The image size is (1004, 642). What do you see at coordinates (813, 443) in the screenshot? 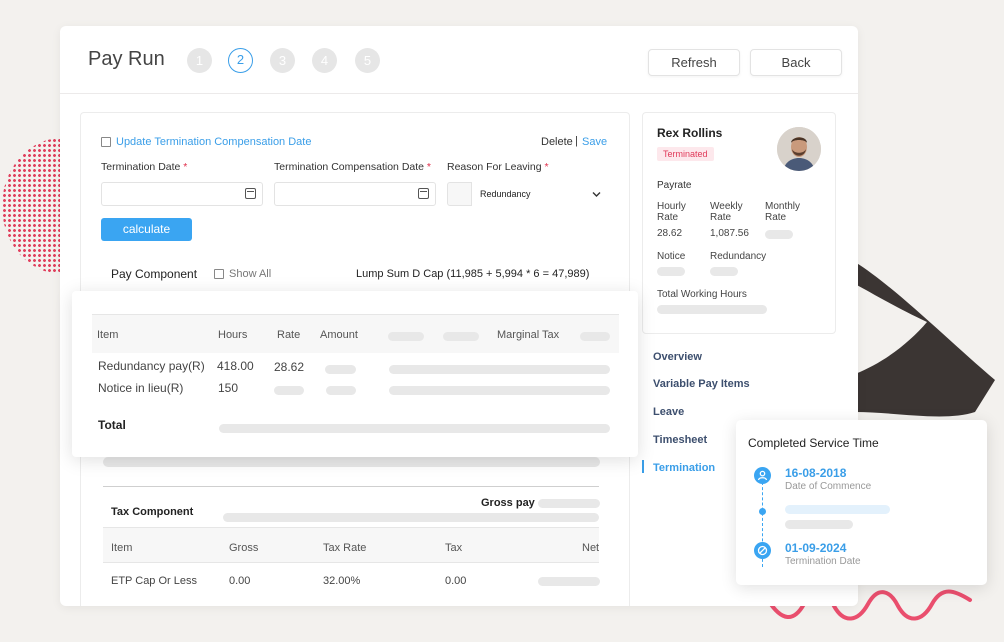
I see `service-time-title: Completed Service Time` at bounding box center [813, 443].